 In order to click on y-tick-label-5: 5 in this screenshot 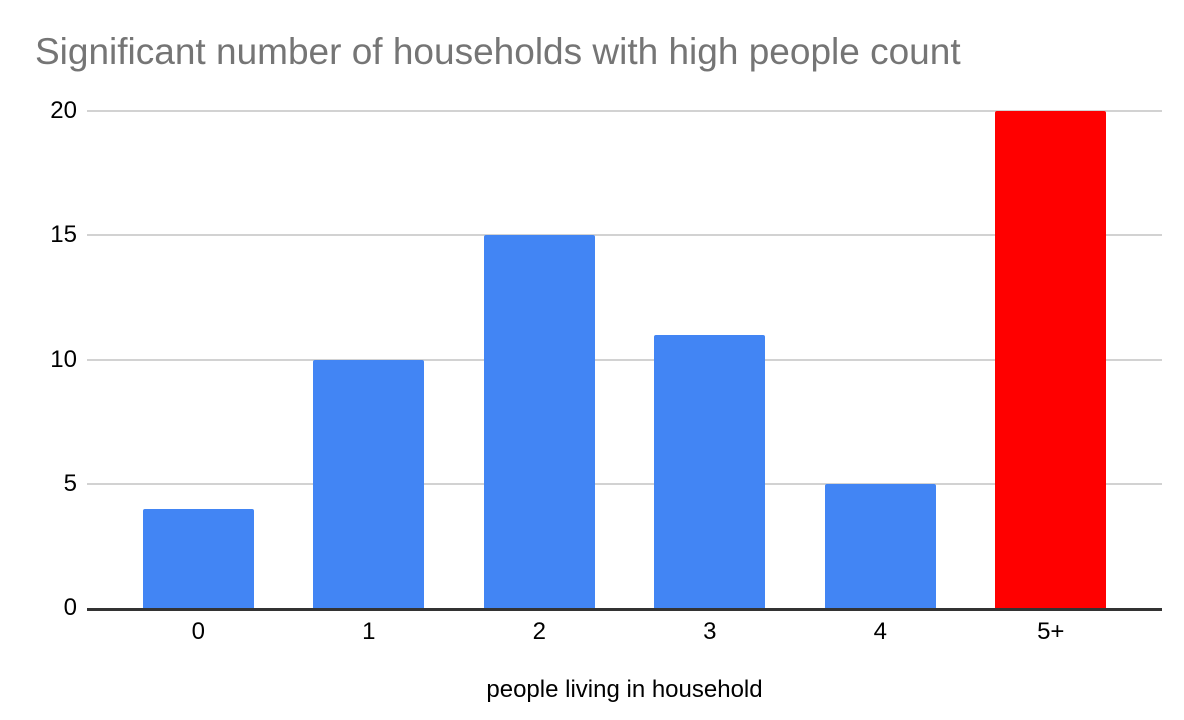, I will do `click(70, 483)`.